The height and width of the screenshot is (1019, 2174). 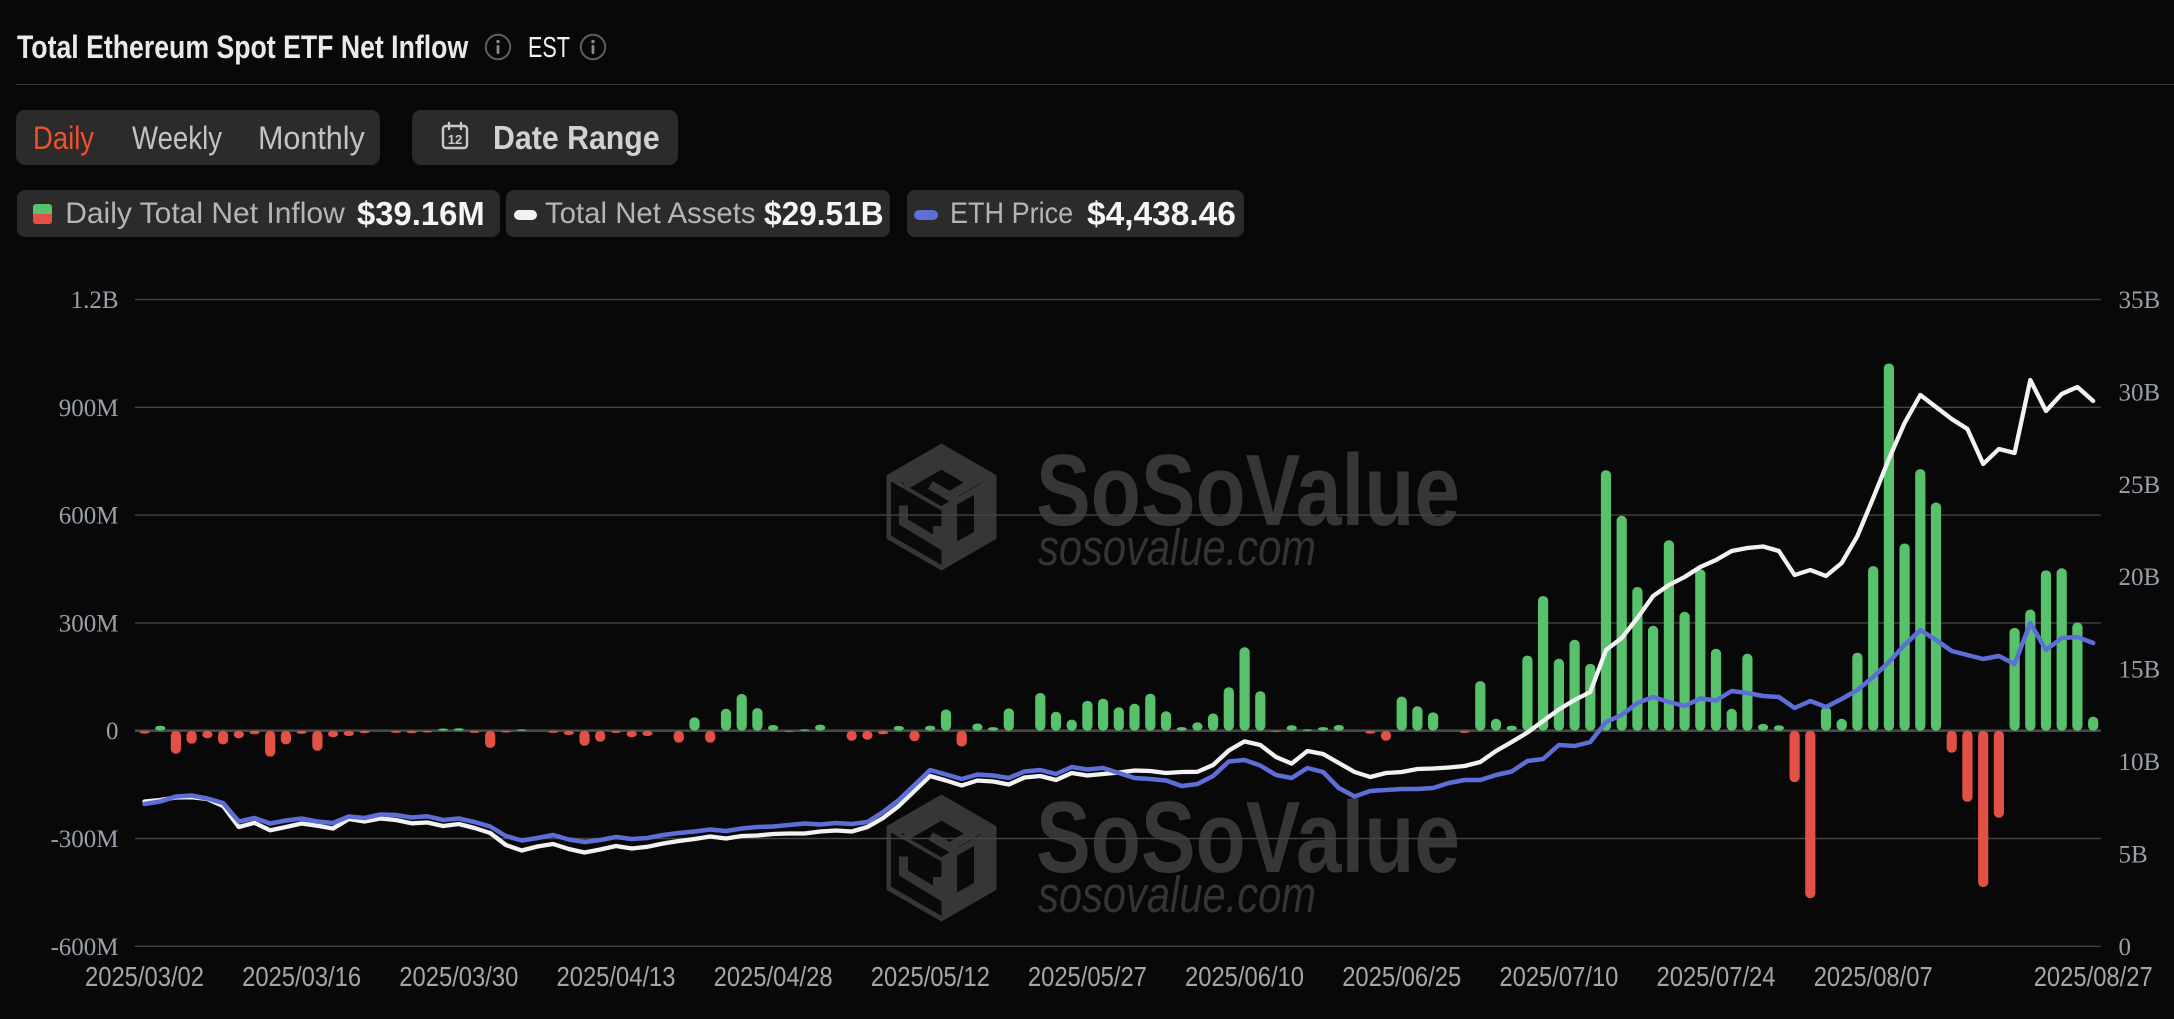 I want to click on svg-text: 15B, so click(x=2140, y=670).